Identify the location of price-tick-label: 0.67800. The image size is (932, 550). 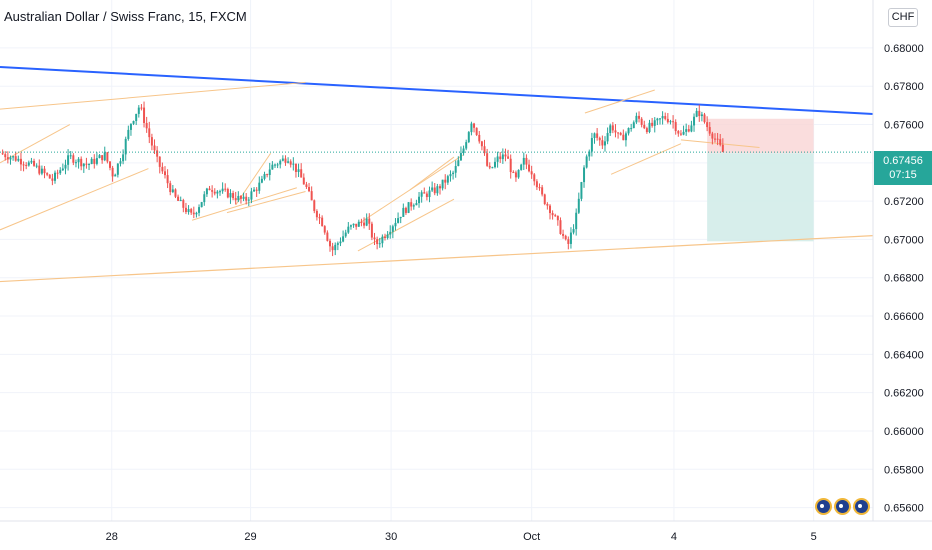
(904, 87).